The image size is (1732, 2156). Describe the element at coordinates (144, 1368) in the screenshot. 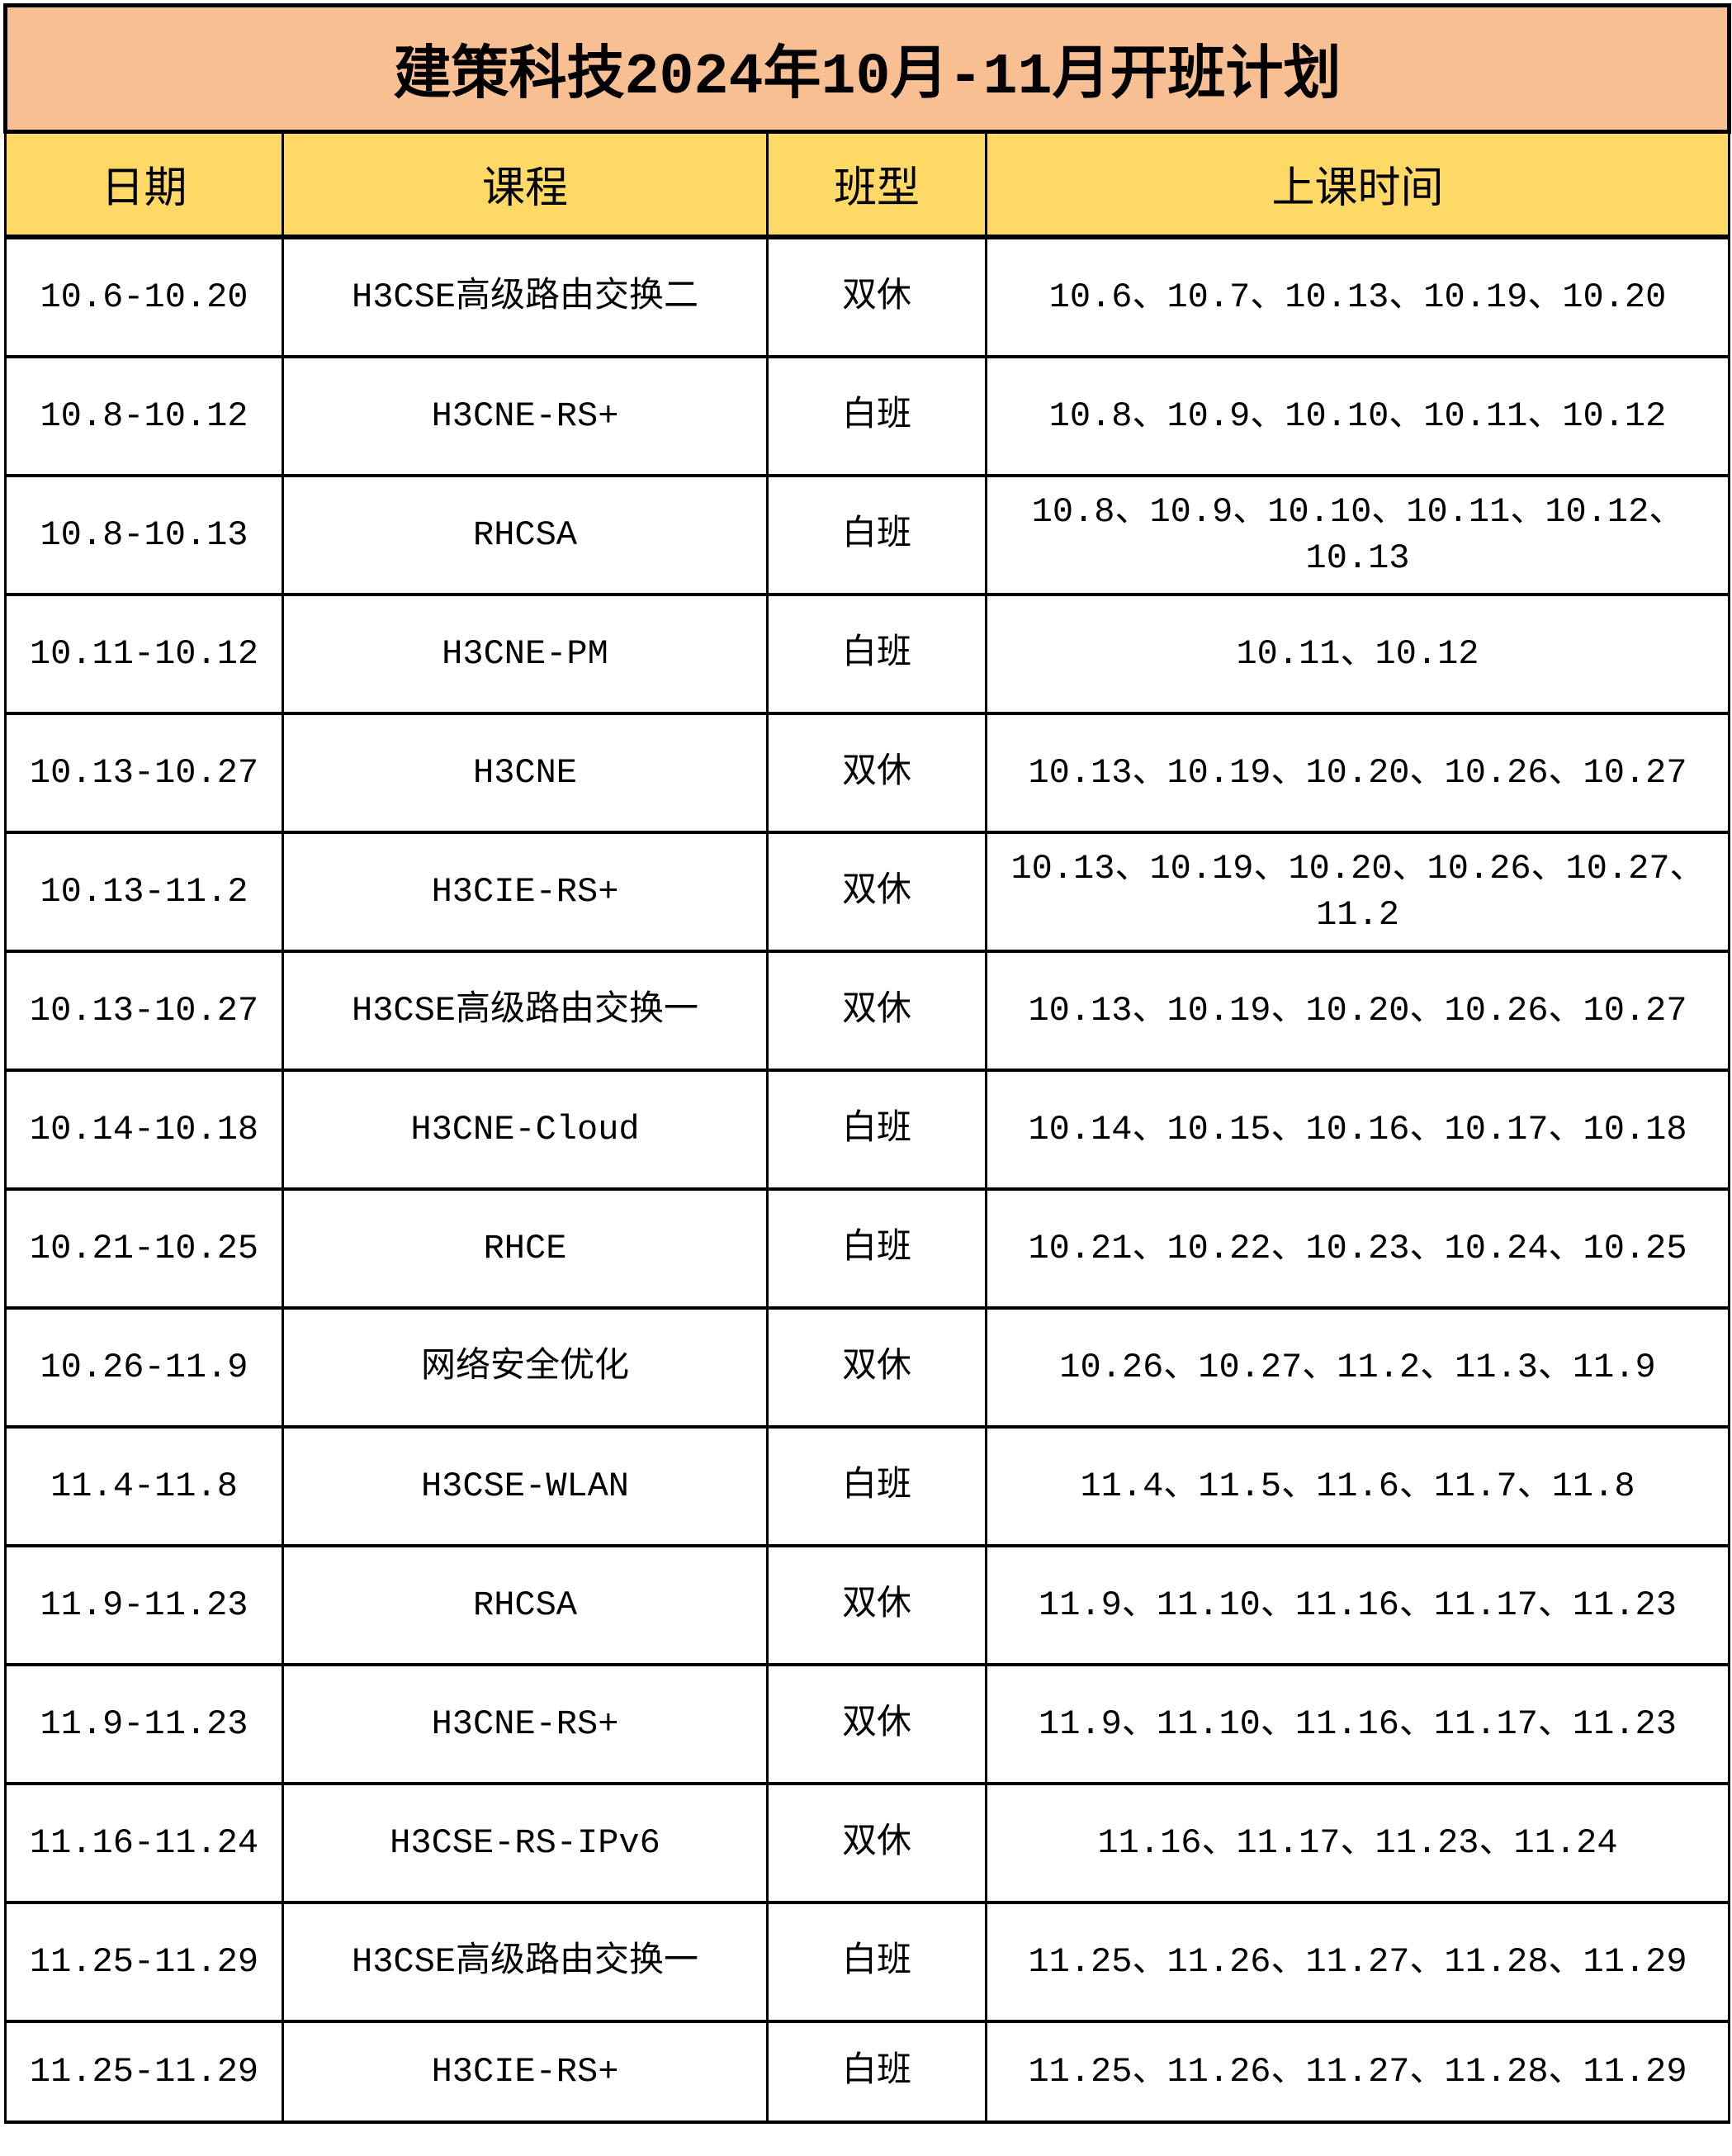

I see `date-cell: 10.26-11.9` at that location.